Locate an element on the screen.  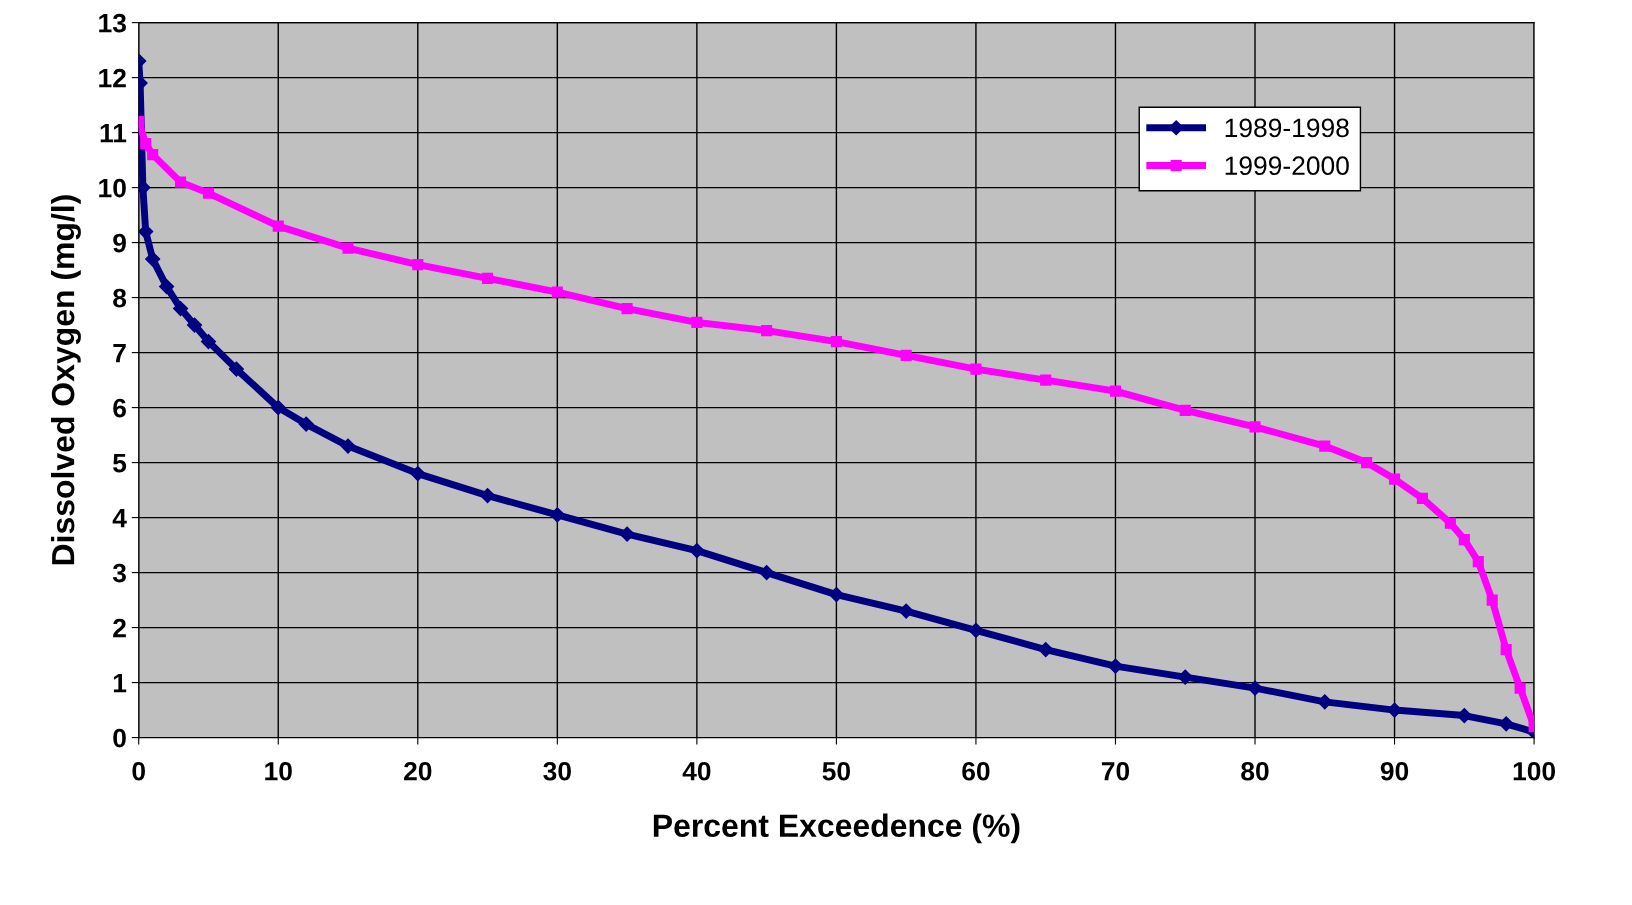
y-tick-label: 11 is located at coordinates (113, 133).